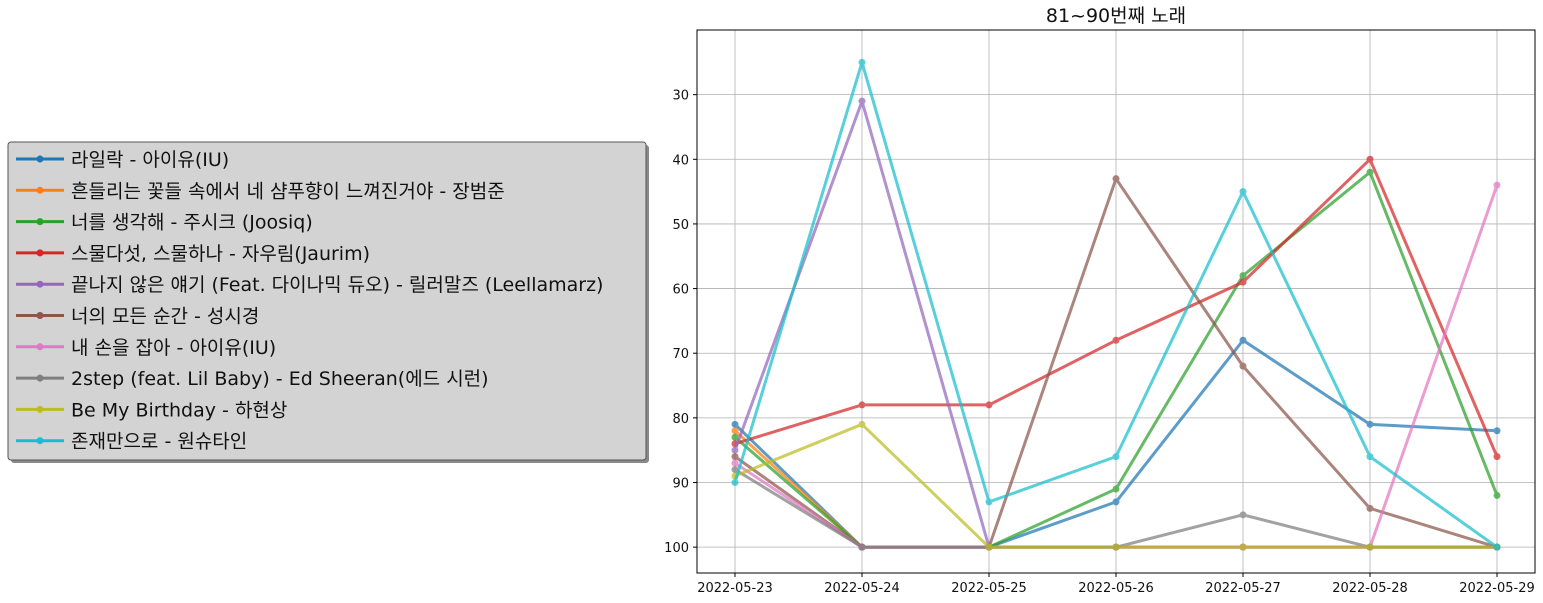 The height and width of the screenshot is (603, 1543). What do you see at coordinates (680, 419) in the screenshot?
I see `y-tick-label: 80` at bounding box center [680, 419].